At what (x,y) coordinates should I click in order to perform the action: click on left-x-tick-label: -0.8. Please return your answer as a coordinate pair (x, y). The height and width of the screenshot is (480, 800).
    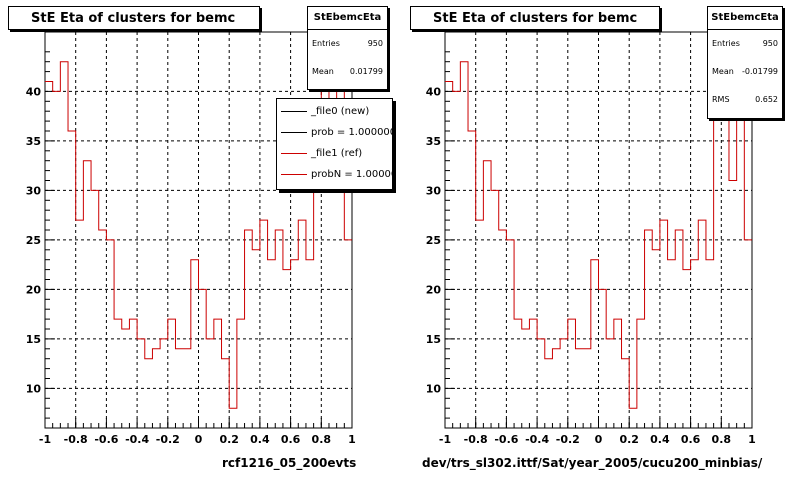
    Looking at the image, I should click on (76, 439).